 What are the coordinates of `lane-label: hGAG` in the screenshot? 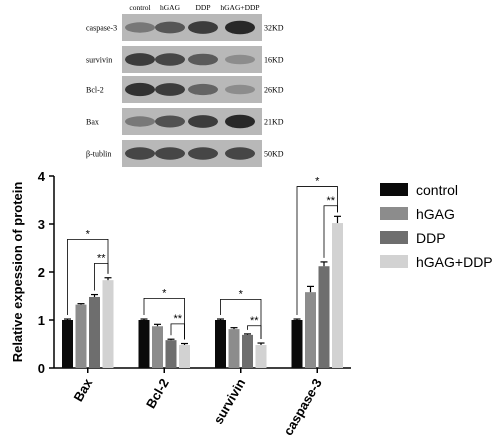 It's located at (170, 7).